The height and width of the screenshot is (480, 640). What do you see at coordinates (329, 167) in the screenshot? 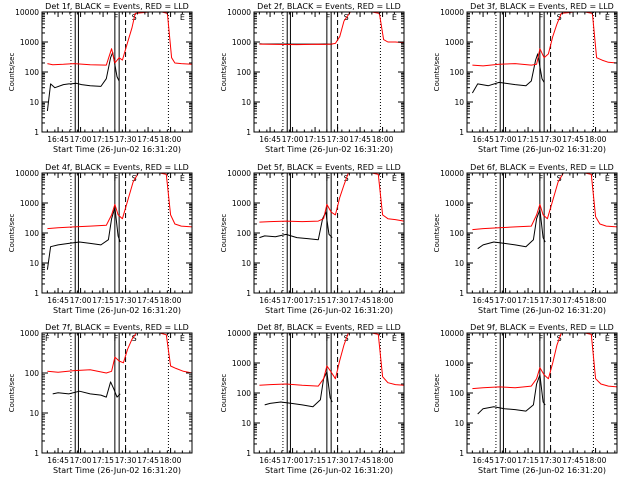
I see `panel-title: Det 5f, BLACK = Events, RED = LLD` at bounding box center [329, 167].